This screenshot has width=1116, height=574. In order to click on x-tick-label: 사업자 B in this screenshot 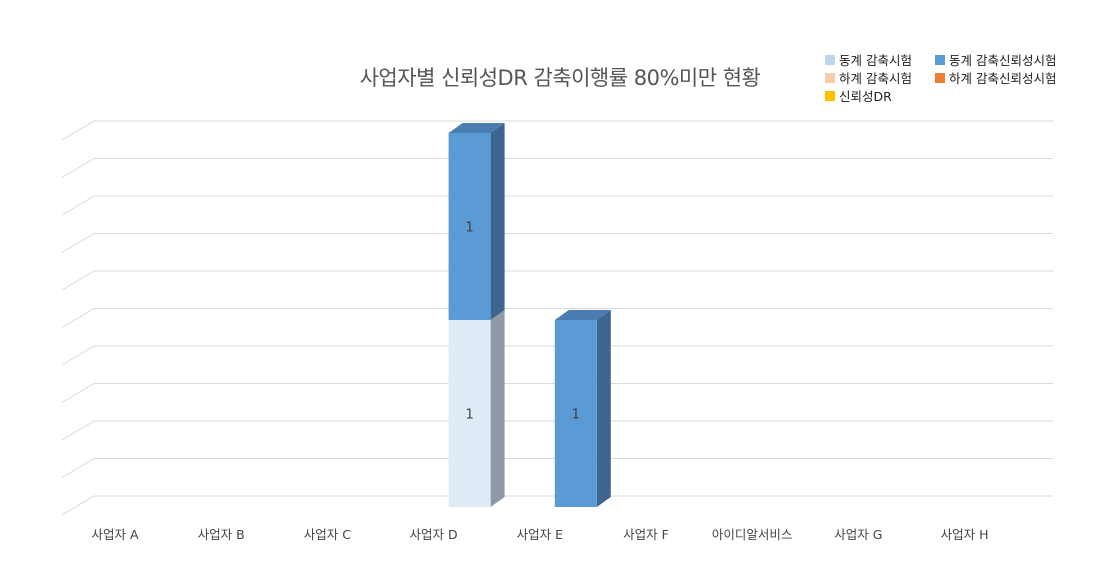, I will do `click(221, 534)`.